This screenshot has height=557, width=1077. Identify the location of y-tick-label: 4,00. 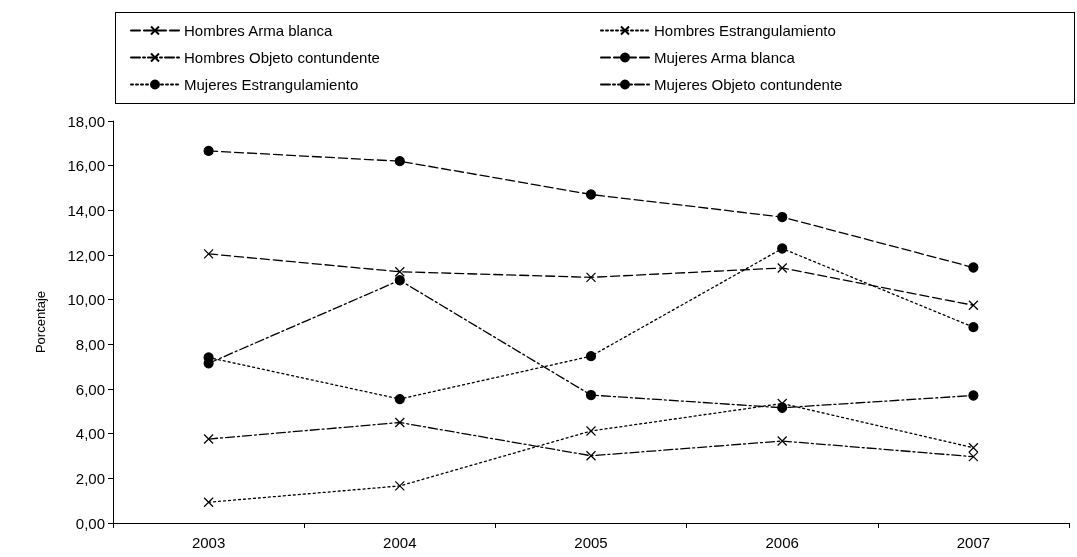
(90, 434).